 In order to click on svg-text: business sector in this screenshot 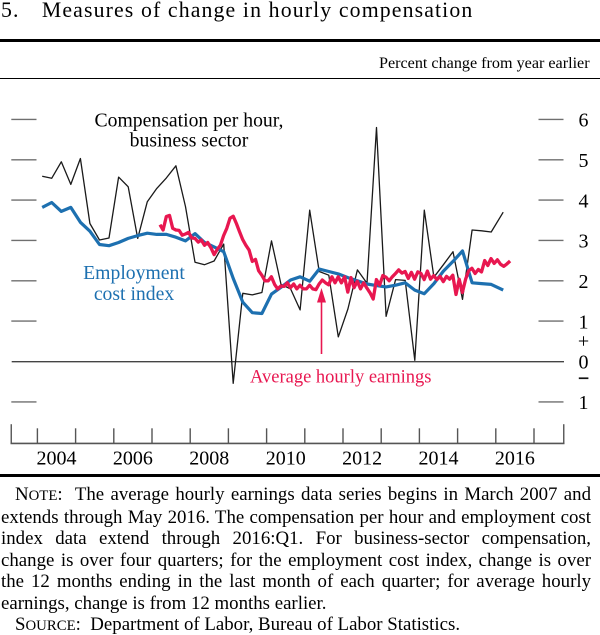, I will do `click(189, 141)`.